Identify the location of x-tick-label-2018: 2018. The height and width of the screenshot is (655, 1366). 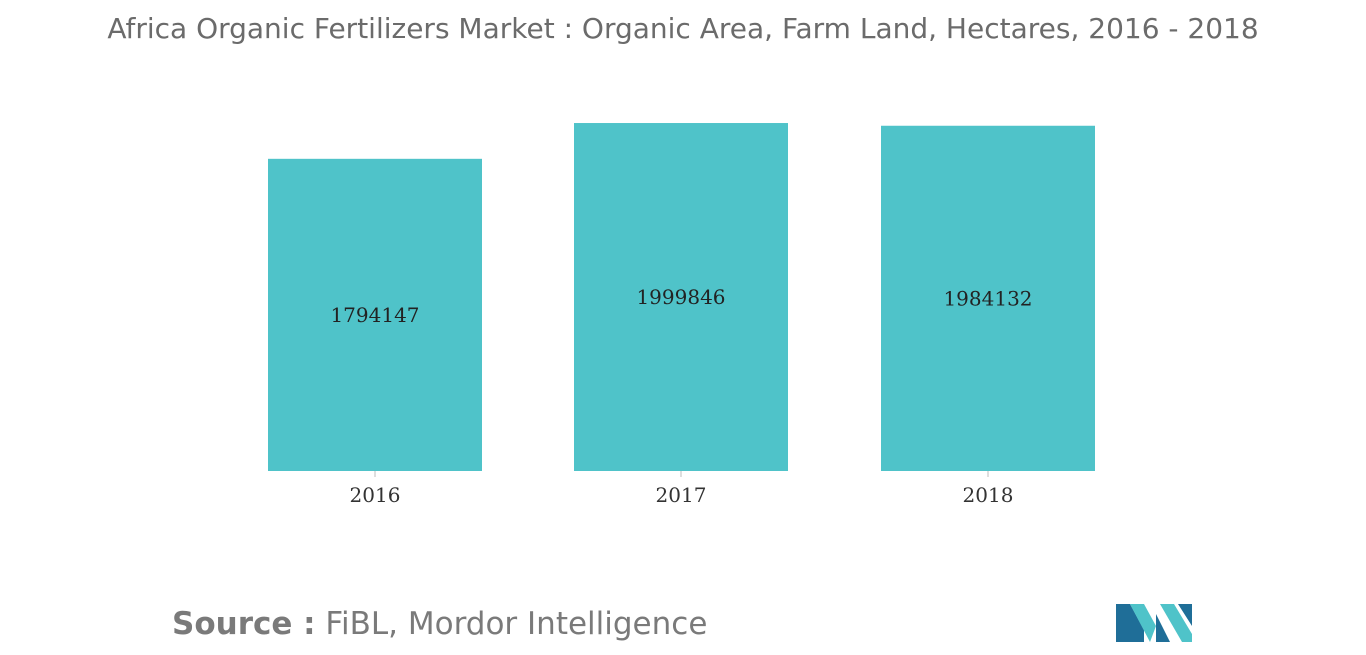
(988, 495).